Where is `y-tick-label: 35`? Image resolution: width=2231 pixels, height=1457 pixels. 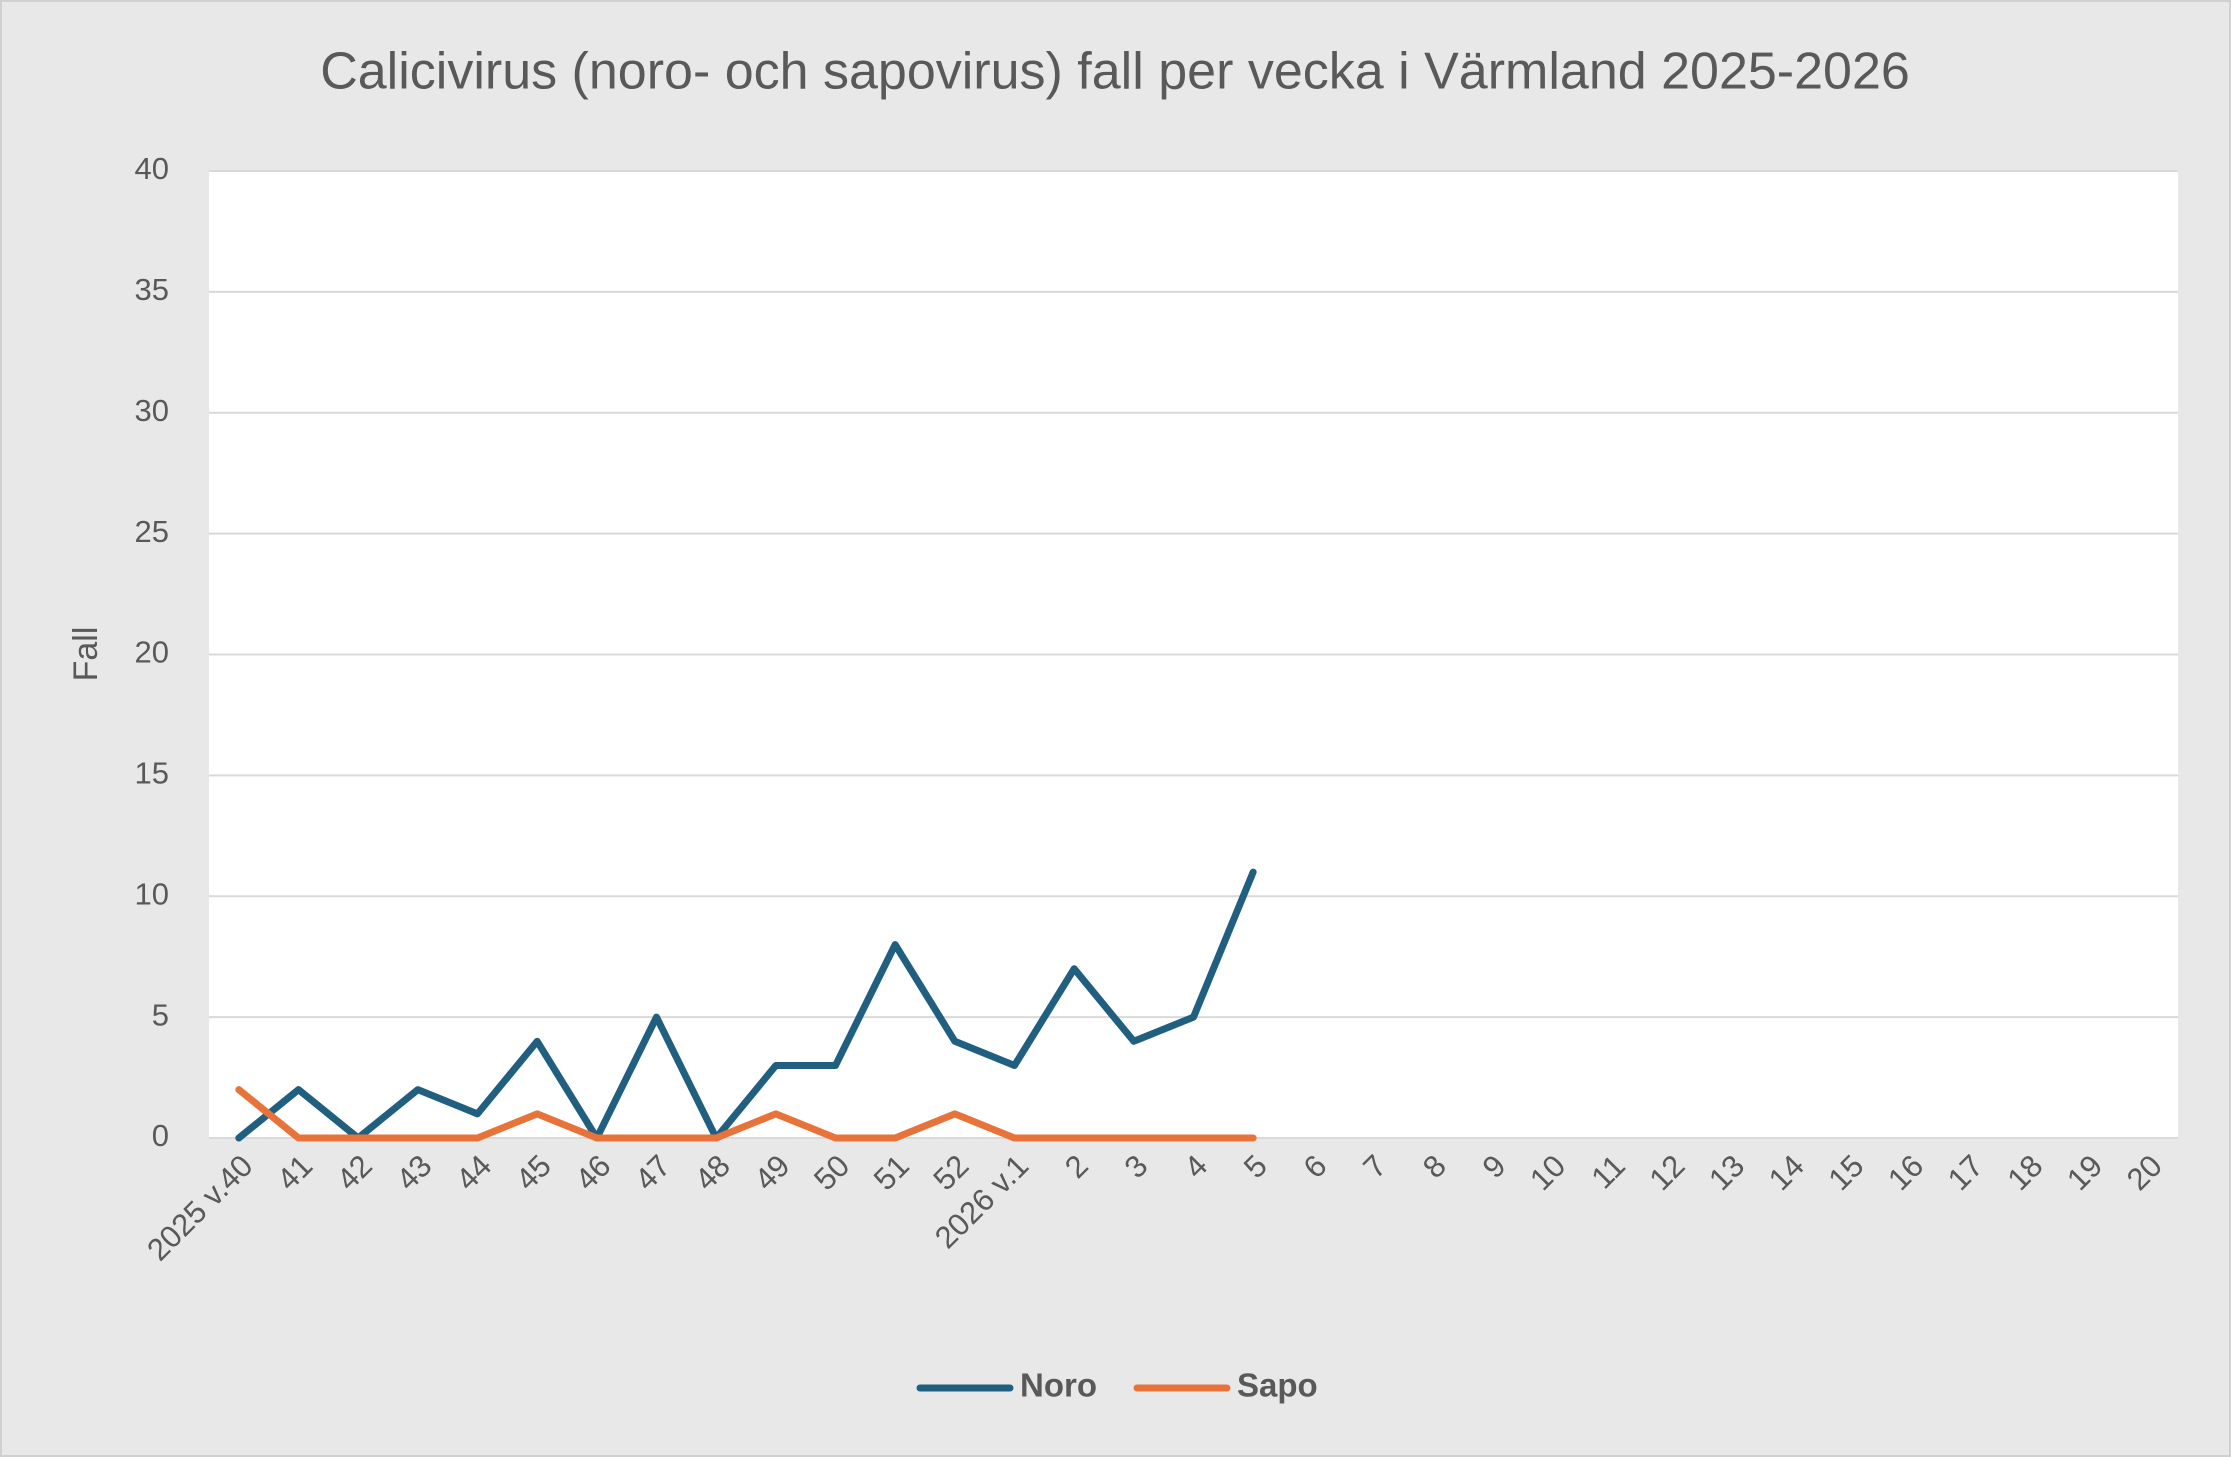
y-tick-label: 35 is located at coordinates (152, 289).